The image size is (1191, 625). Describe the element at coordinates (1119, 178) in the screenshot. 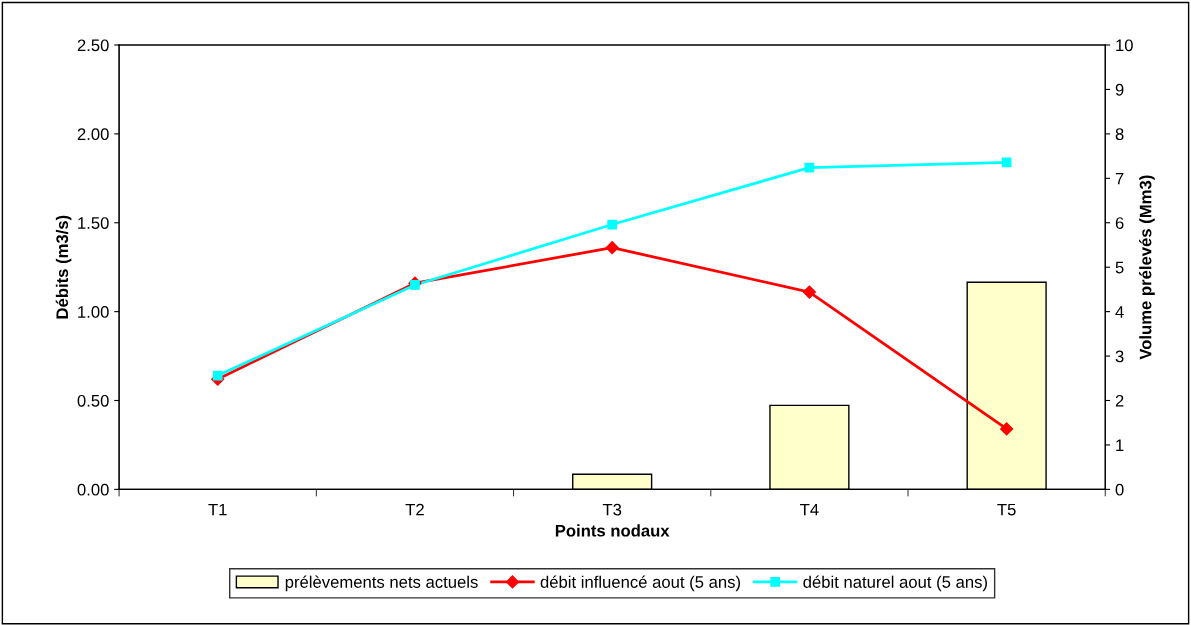

I see `y2-tick-label: 7` at that location.